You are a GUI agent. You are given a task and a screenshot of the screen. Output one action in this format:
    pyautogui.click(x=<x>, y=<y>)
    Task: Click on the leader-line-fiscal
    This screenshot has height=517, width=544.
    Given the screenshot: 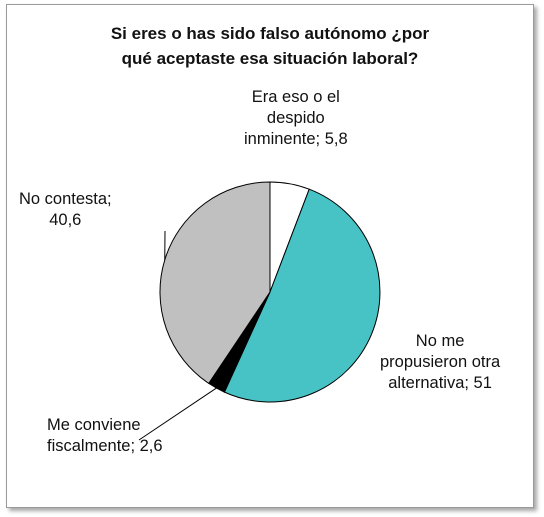 What is the action you would take?
    pyautogui.click(x=177, y=414)
    